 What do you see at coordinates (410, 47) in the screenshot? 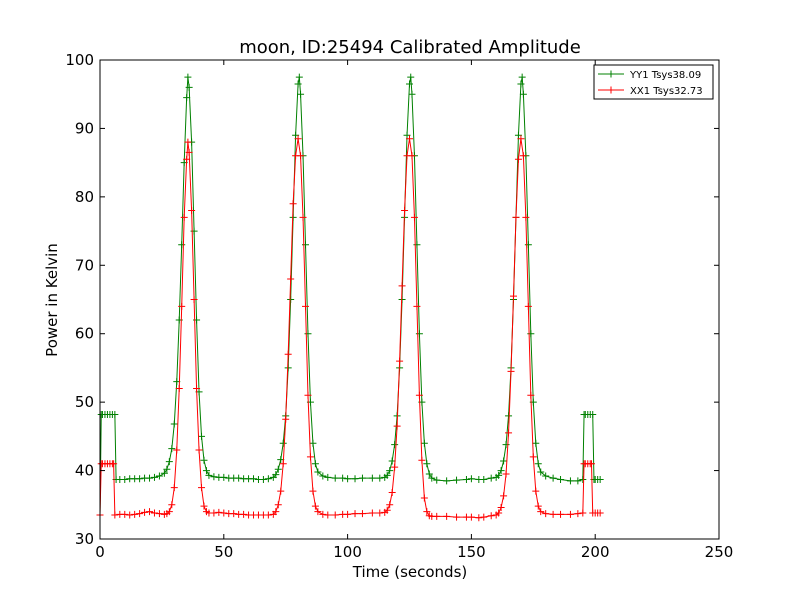
I see `chart-title: moon, ID:25494 Calibrated Amplitude` at bounding box center [410, 47].